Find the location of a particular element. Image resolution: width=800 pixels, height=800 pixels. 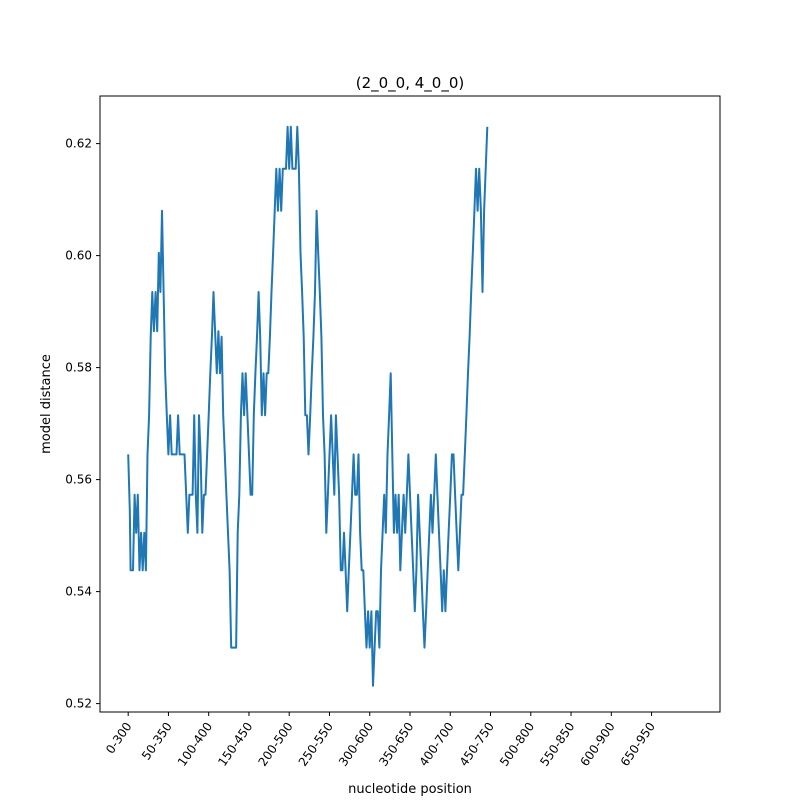

x-tick-label: 300-600 is located at coordinates (356, 744).